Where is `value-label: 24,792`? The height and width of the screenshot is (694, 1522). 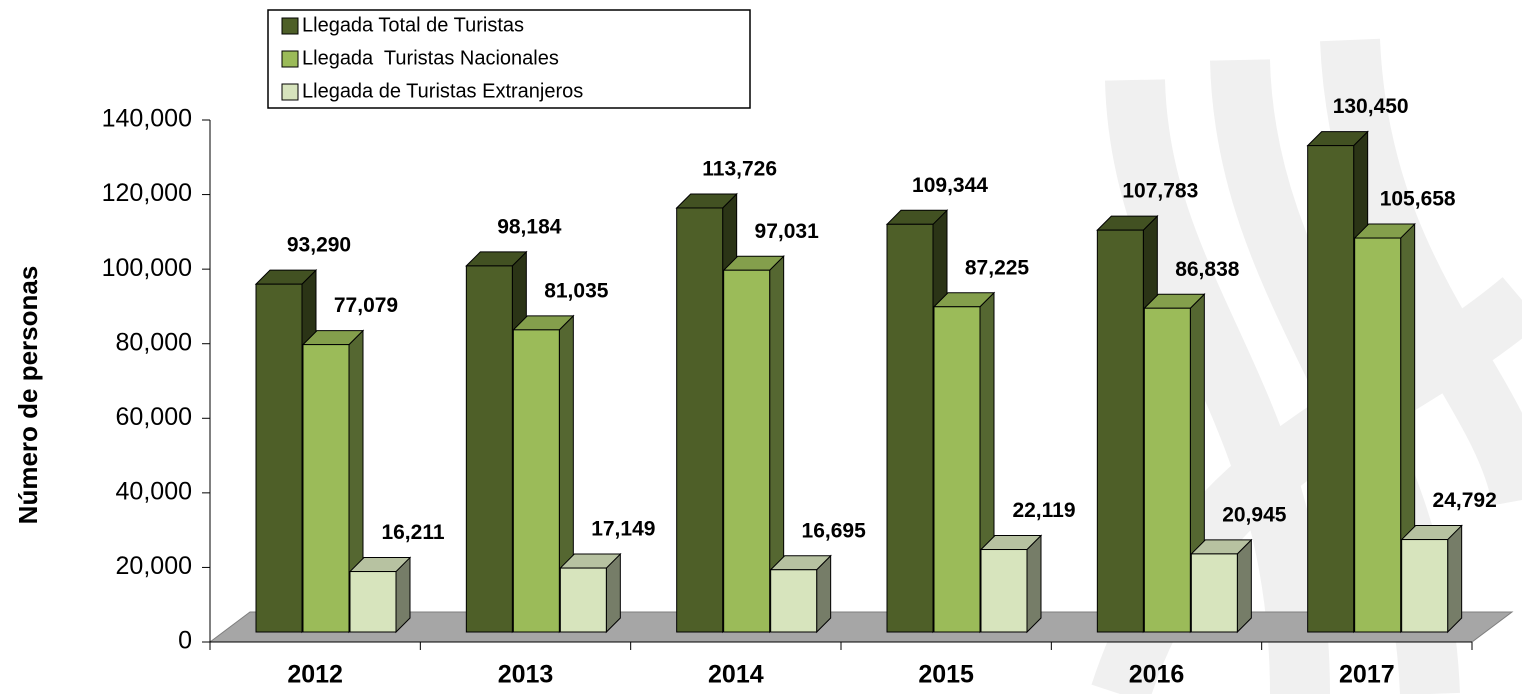
value-label: 24,792 is located at coordinates (1465, 500).